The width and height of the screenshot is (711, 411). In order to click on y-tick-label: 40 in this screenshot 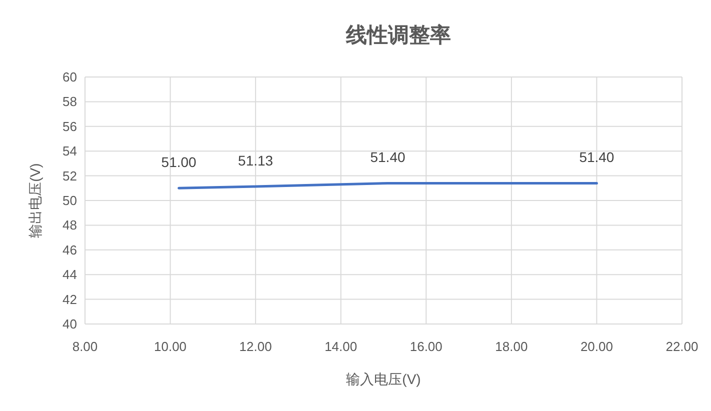, I will do `click(69, 324)`.